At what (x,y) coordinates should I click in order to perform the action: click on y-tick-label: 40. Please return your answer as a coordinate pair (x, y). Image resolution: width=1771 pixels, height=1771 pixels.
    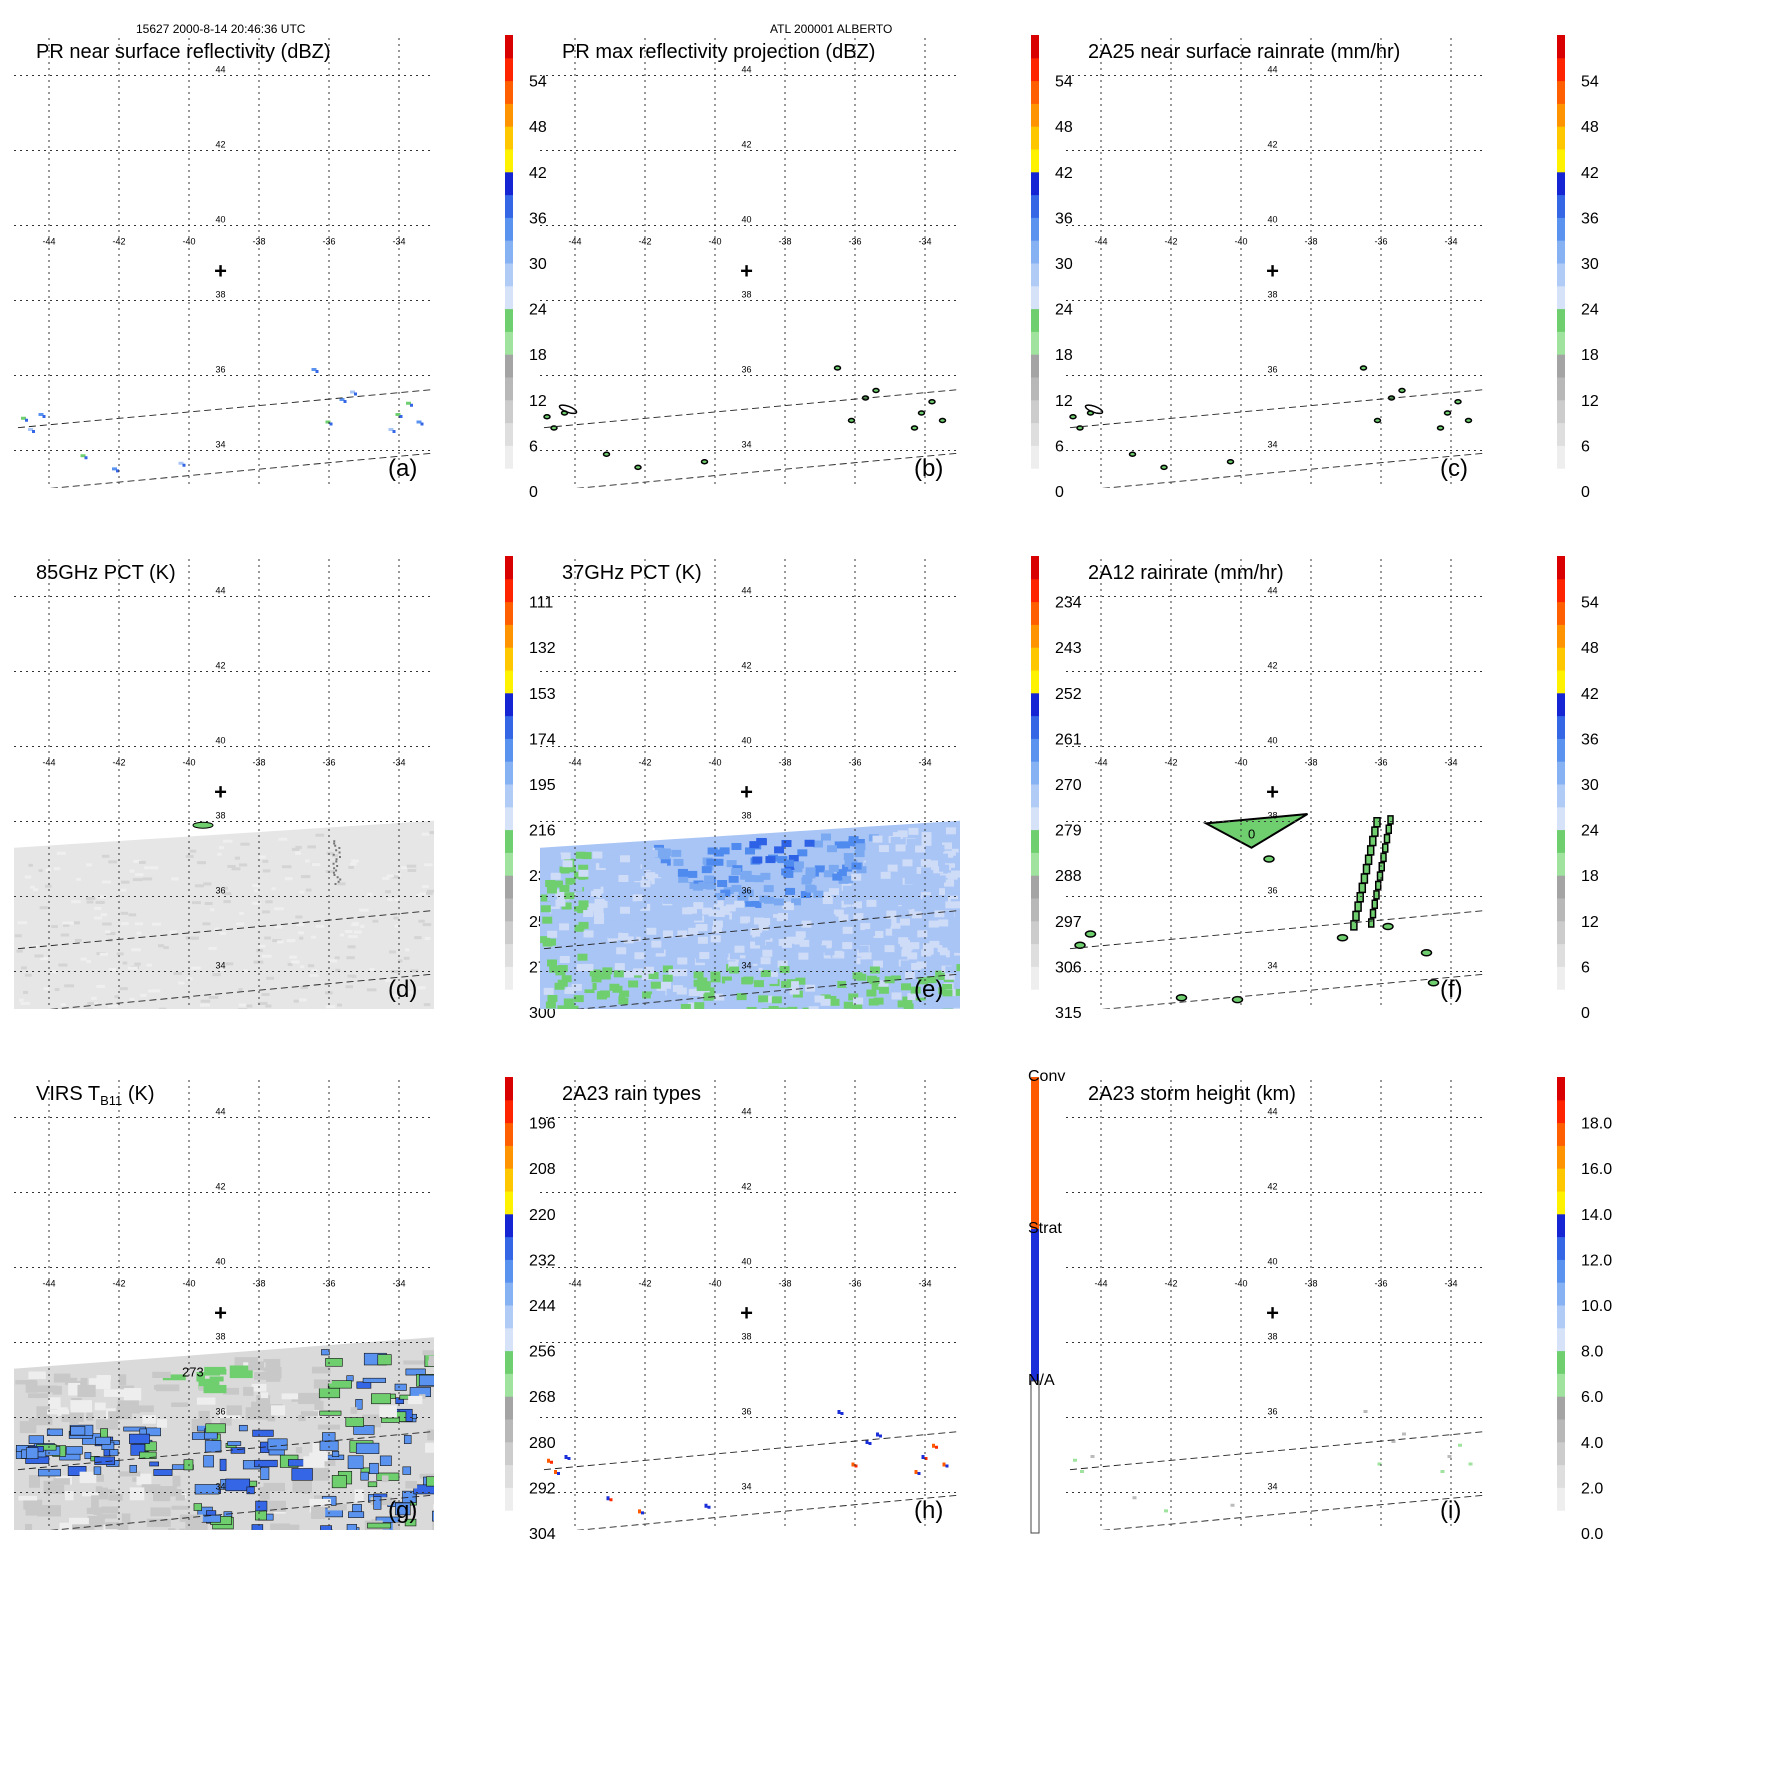
    Looking at the image, I should click on (1272, 1262).